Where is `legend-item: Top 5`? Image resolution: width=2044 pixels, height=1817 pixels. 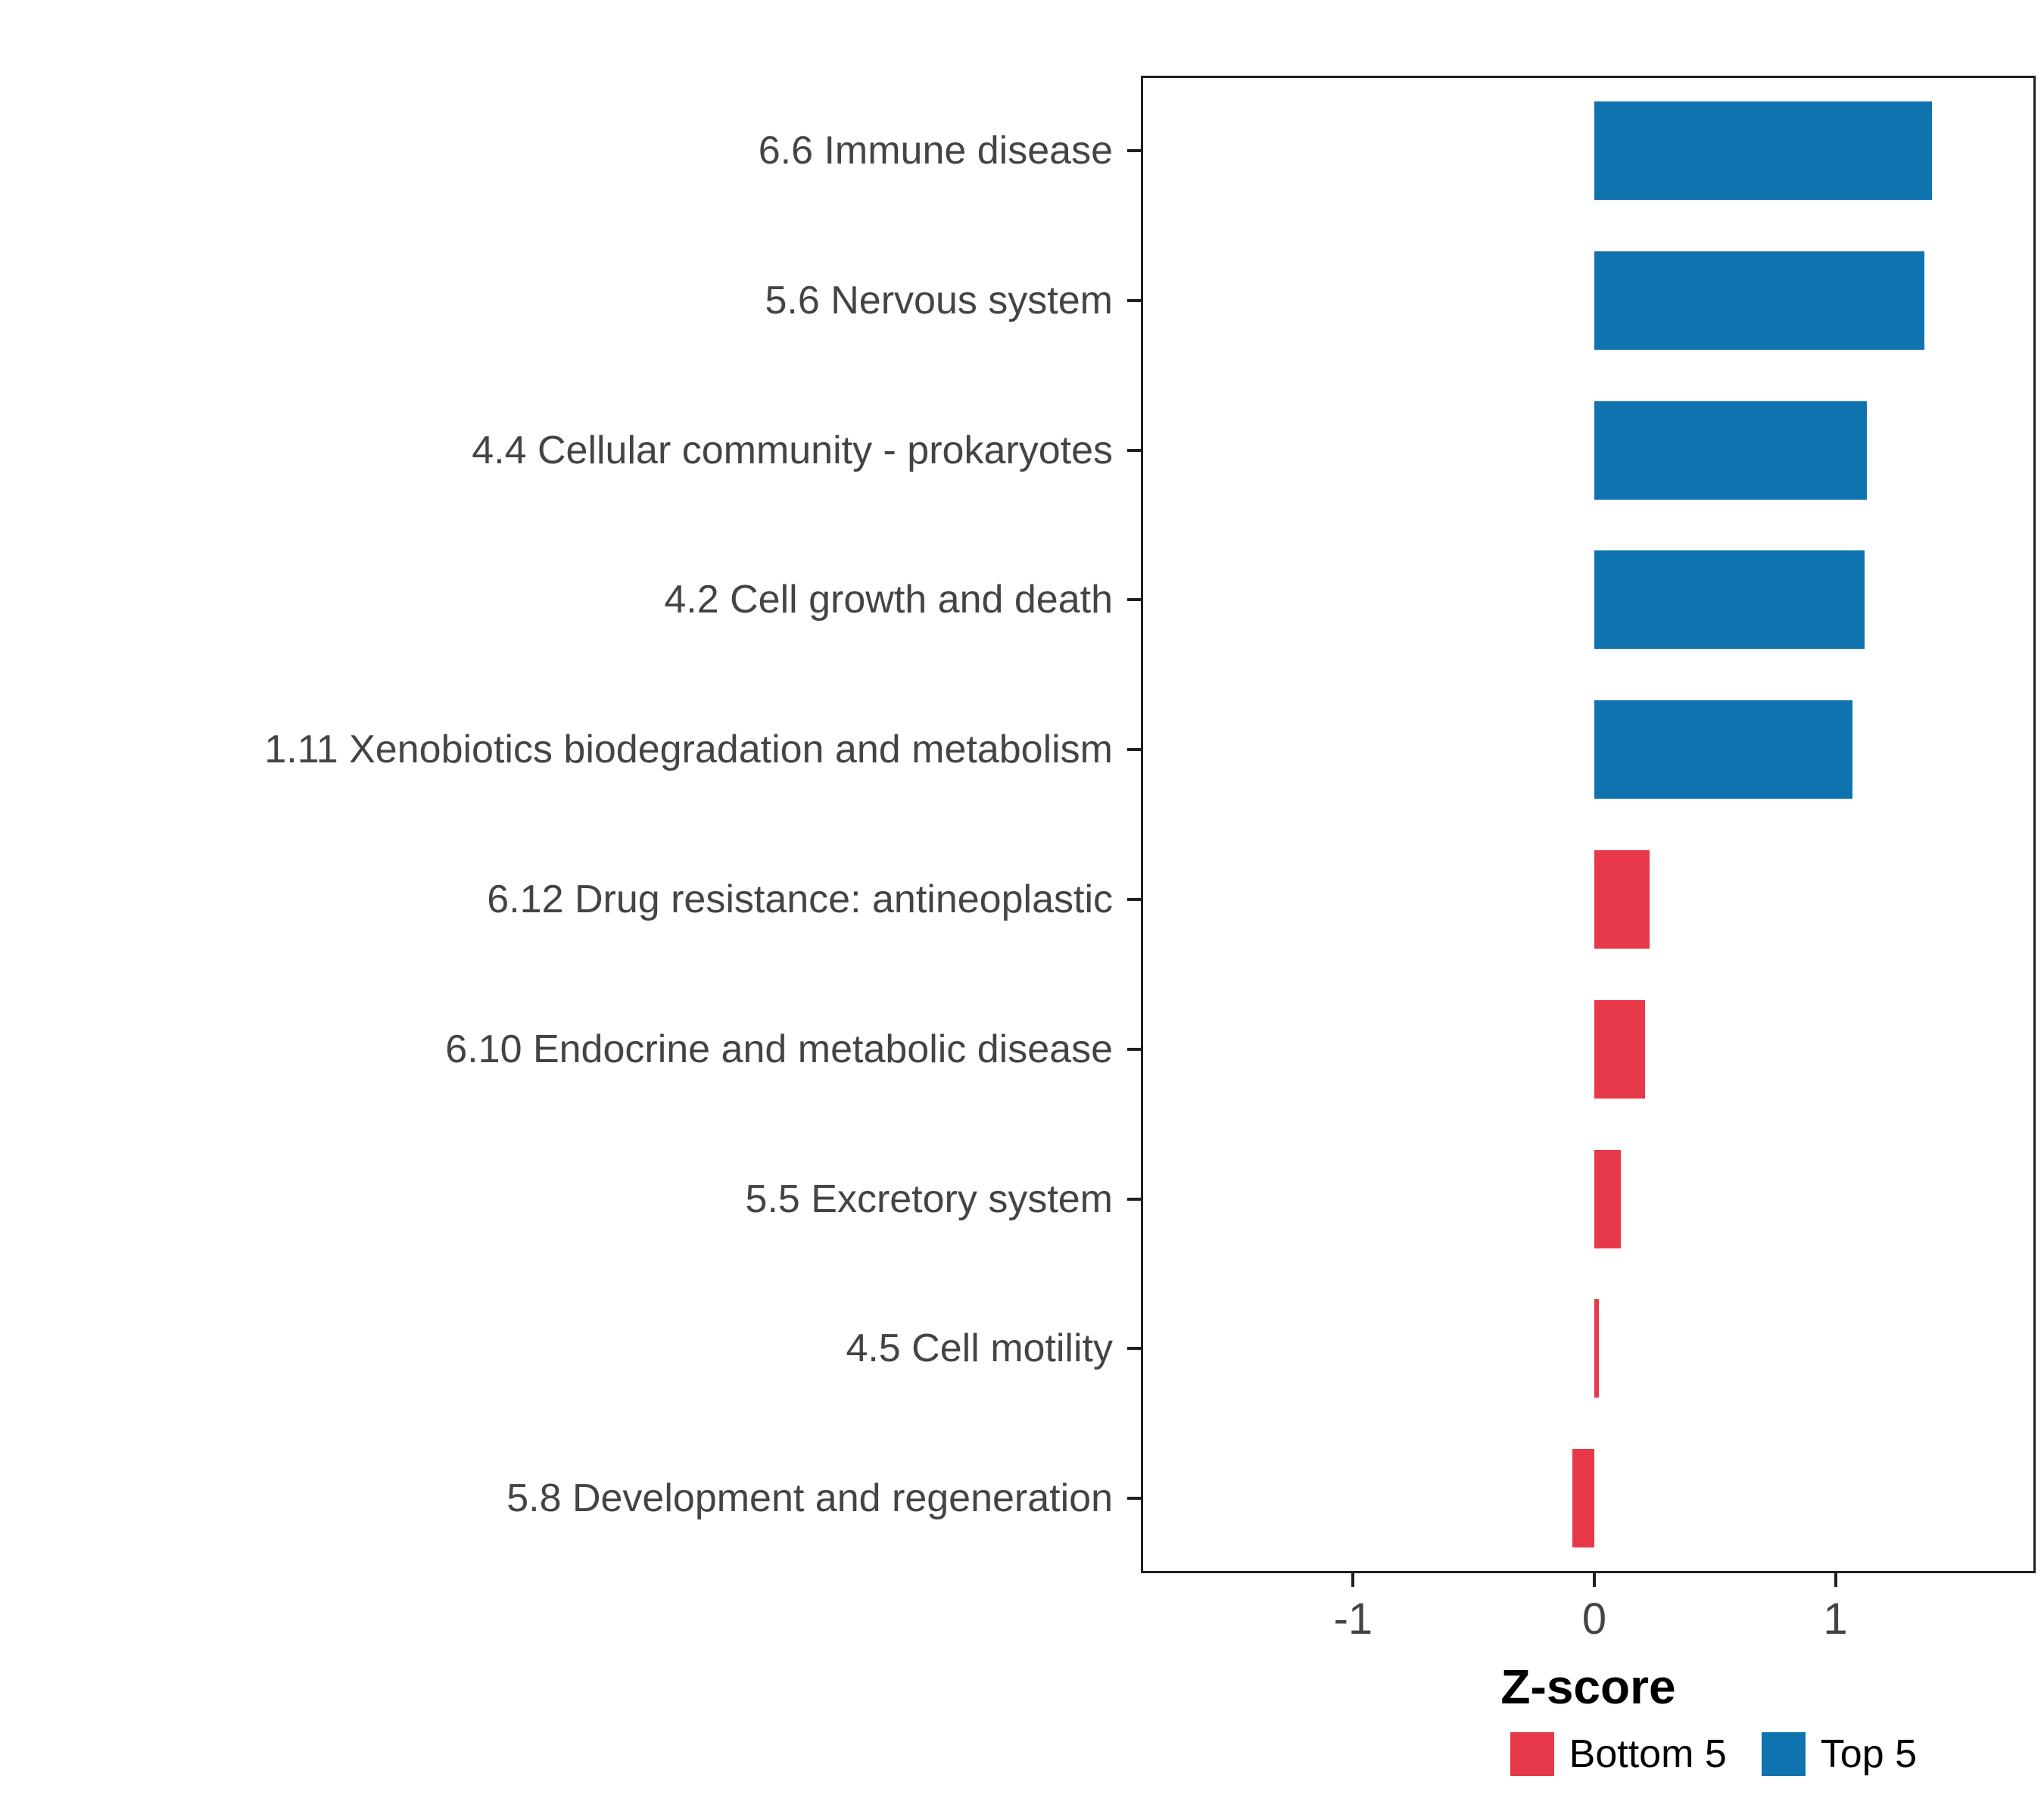 legend-item: Top 5 is located at coordinates (1839, 1754).